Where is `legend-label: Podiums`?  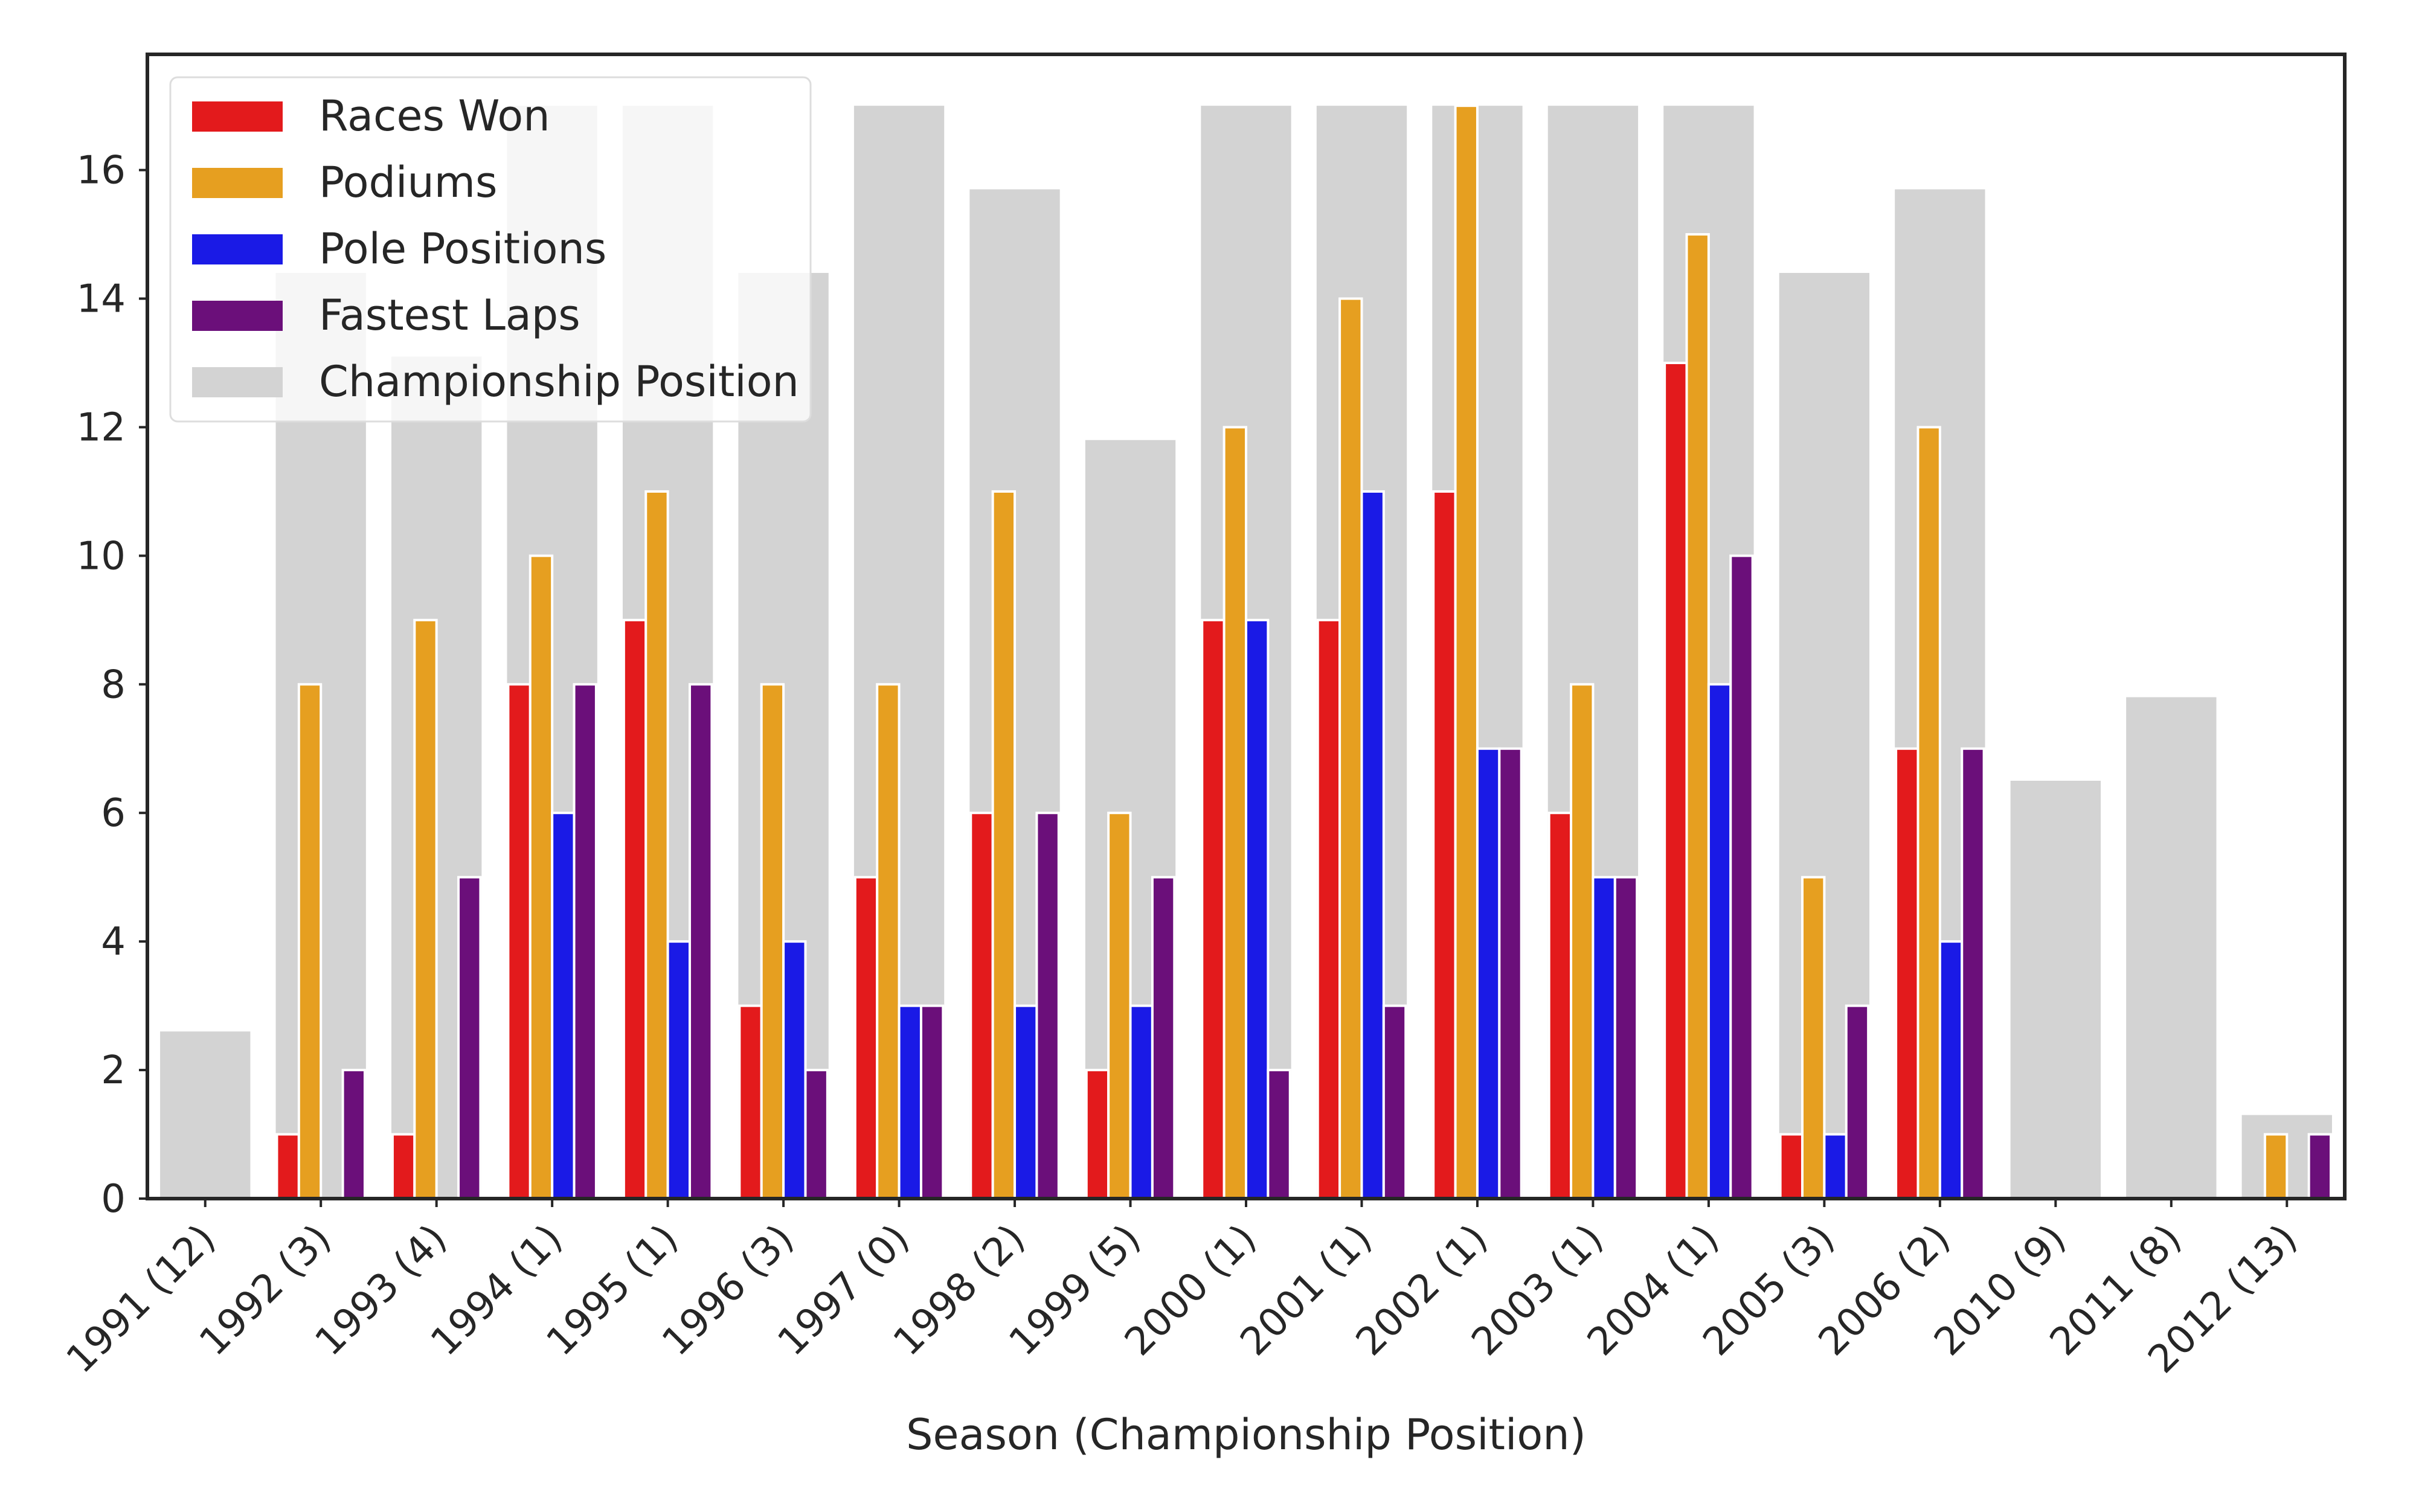
legend-label: Podiums is located at coordinates (408, 182).